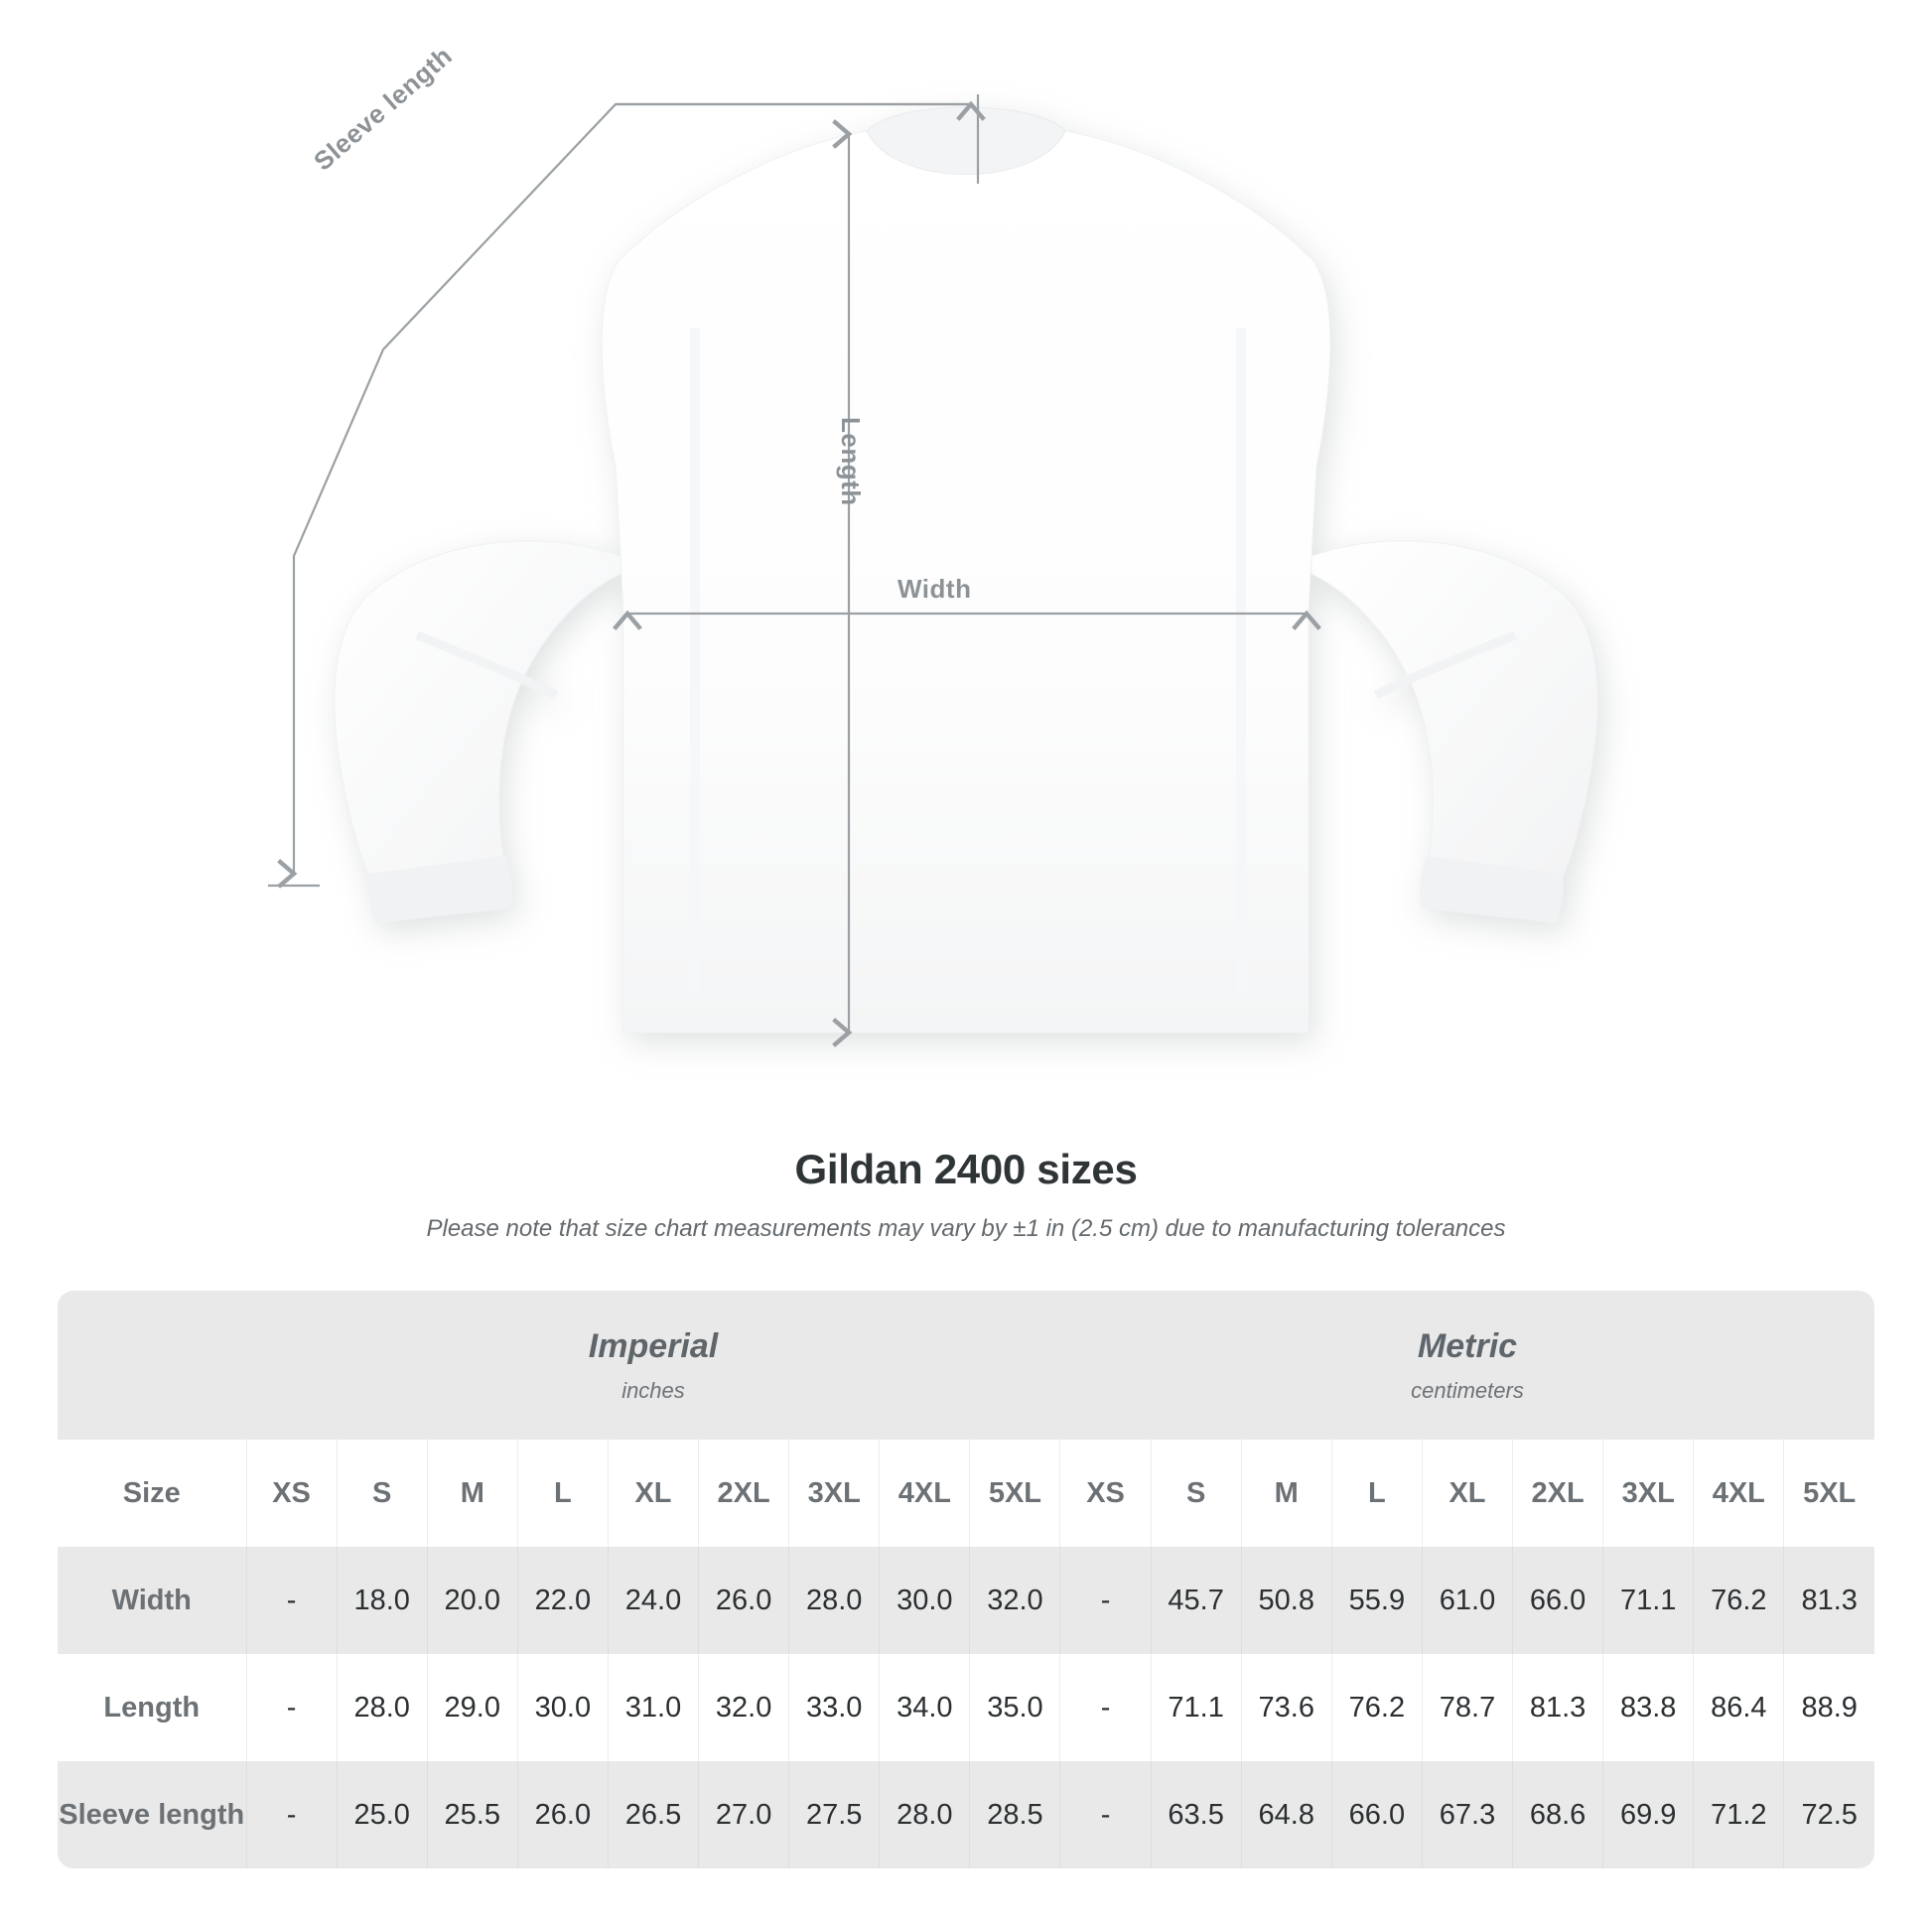 The height and width of the screenshot is (1932, 1932). What do you see at coordinates (1828, 1708) in the screenshot?
I see `cell-length-metric-5xl: 88.9` at bounding box center [1828, 1708].